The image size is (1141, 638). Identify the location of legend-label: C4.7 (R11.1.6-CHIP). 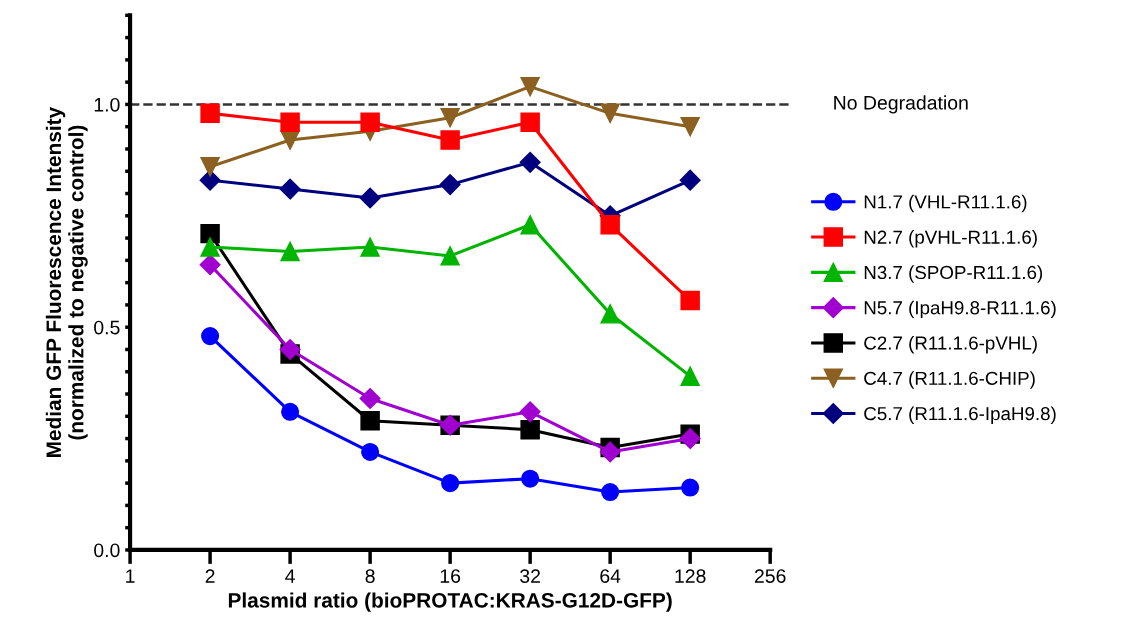
(949, 380).